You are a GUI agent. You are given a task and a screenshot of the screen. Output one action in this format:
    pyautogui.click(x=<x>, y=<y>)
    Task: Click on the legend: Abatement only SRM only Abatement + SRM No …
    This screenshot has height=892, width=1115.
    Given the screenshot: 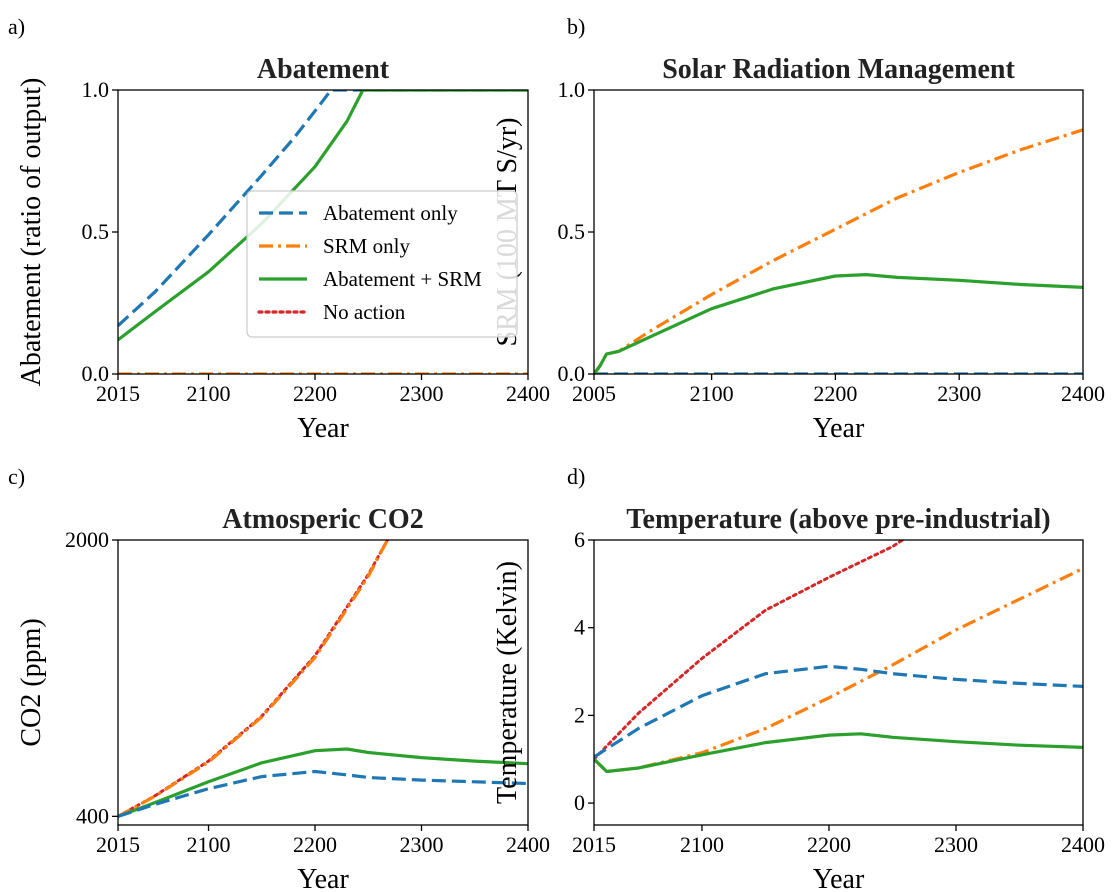 What is the action you would take?
    pyautogui.click(x=382, y=264)
    